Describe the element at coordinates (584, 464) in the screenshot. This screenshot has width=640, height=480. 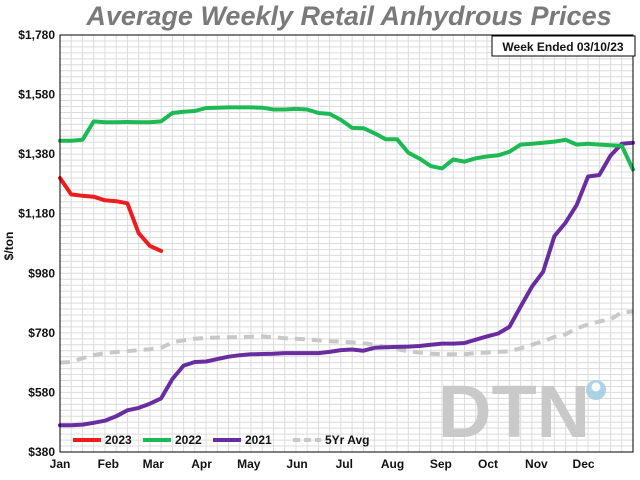
I see `x-tick-label: Dec` at that location.